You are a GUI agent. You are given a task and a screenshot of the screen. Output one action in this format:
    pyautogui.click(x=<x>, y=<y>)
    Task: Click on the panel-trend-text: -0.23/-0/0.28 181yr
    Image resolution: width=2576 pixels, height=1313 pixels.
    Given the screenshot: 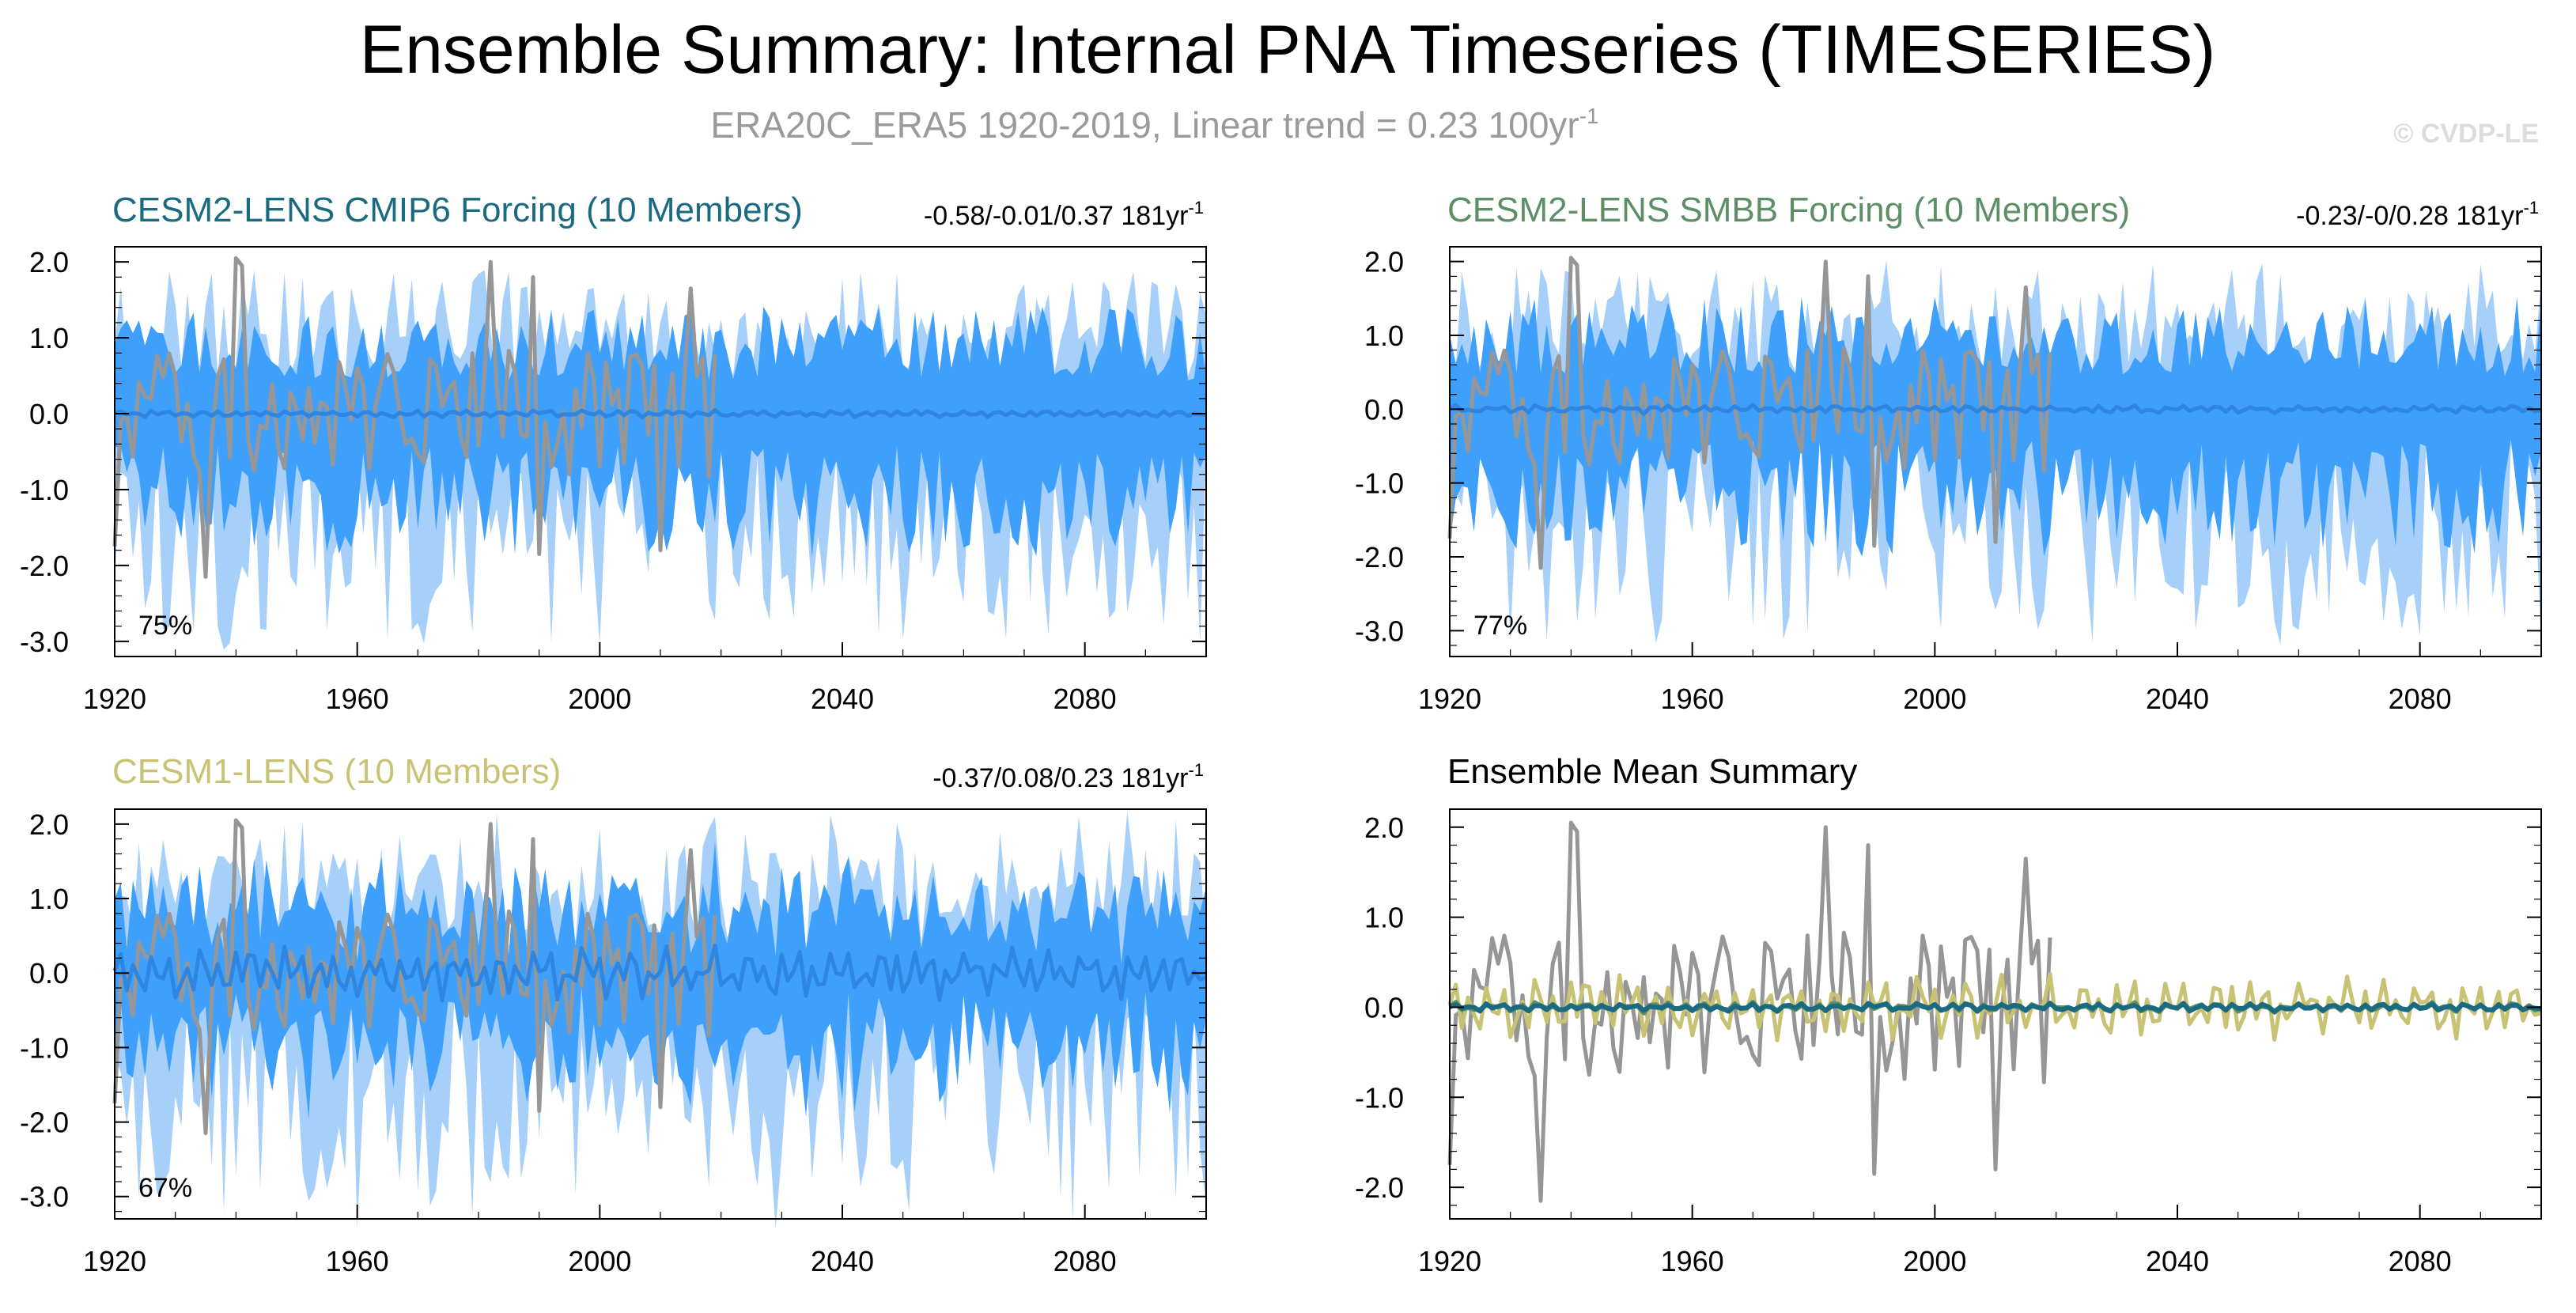 What is the action you would take?
    pyautogui.click(x=2409, y=216)
    